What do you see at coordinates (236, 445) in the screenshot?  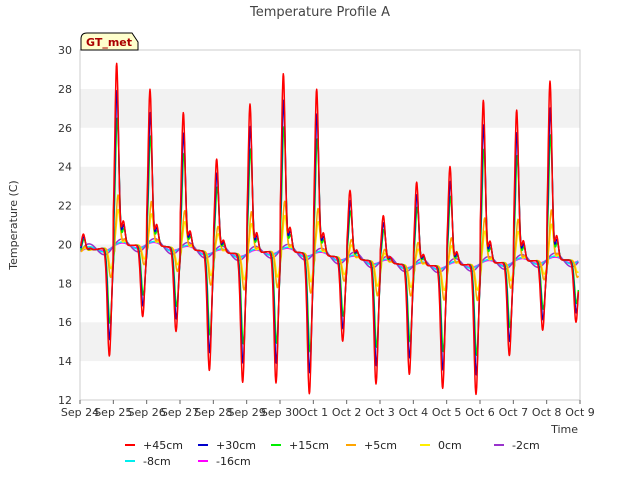 I see `legend-label: +30cm` at bounding box center [236, 445].